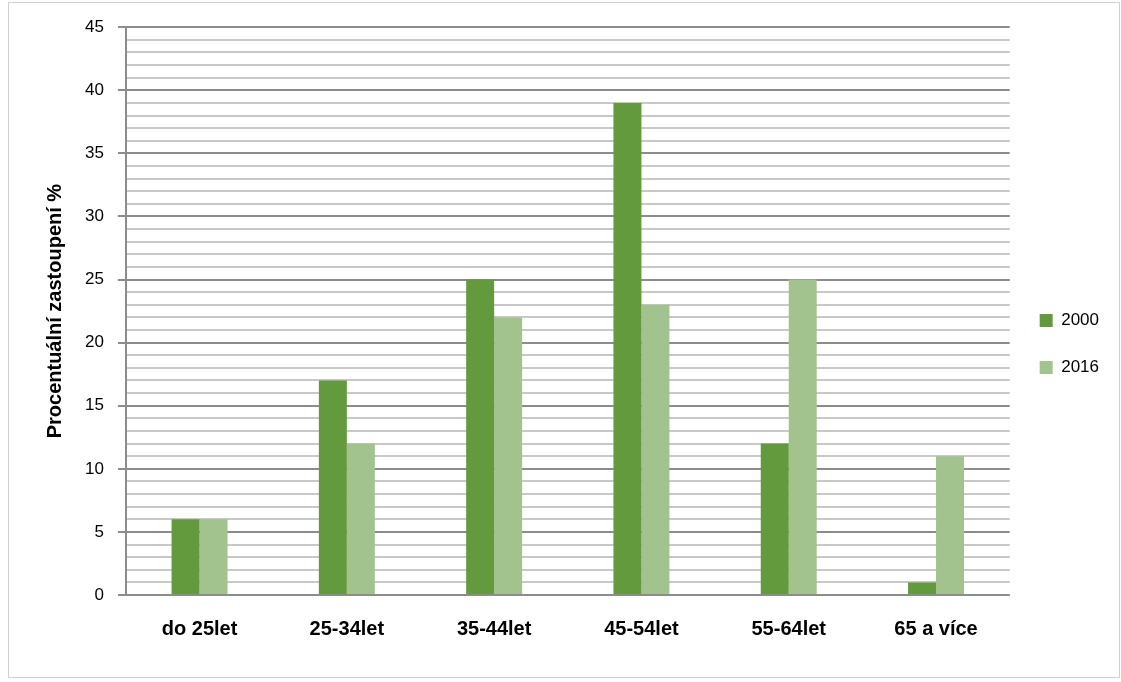  Describe the element at coordinates (94, 153) in the screenshot. I see `y-tick-label: 35` at that location.